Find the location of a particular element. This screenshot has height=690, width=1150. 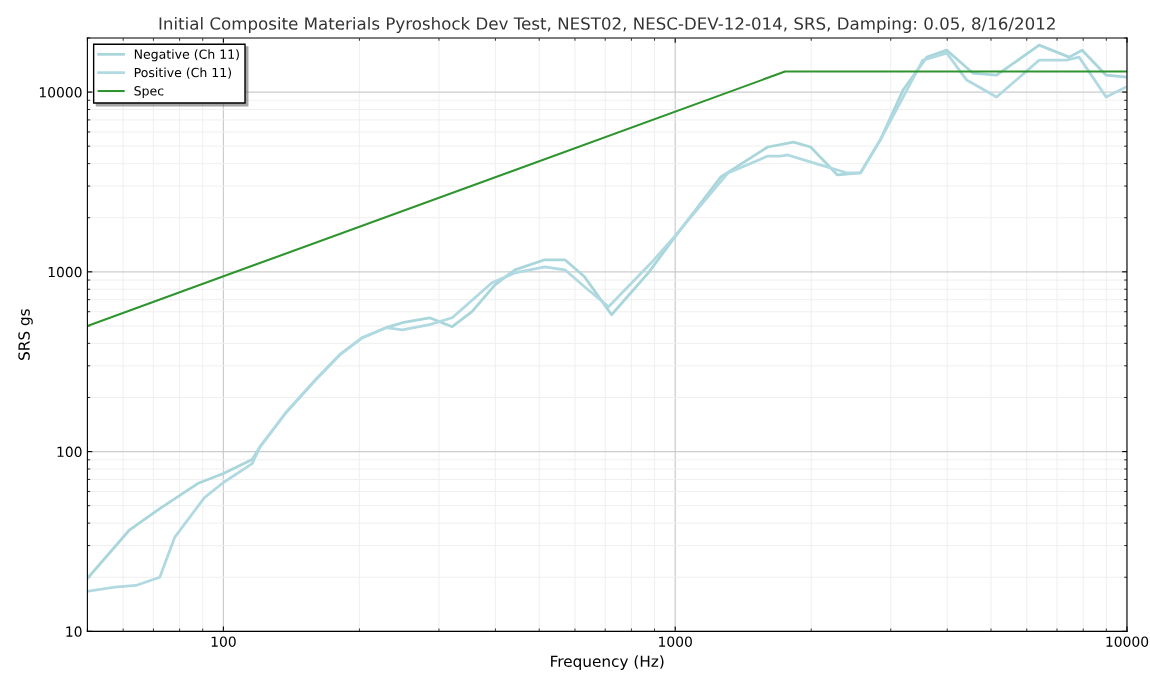

x-axis-title: Frequency (Hz) is located at coordinates (607, 662).